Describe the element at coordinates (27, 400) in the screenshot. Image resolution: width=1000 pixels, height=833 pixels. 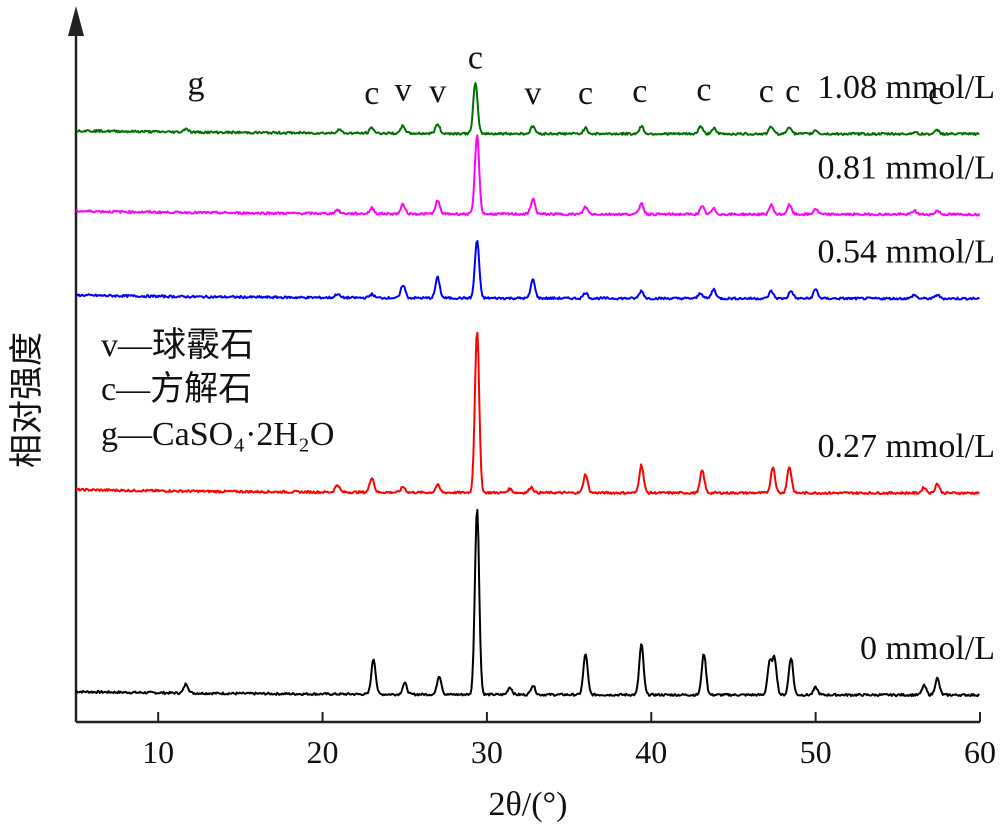
I see `y-axis-label: 相对强度` at that location.